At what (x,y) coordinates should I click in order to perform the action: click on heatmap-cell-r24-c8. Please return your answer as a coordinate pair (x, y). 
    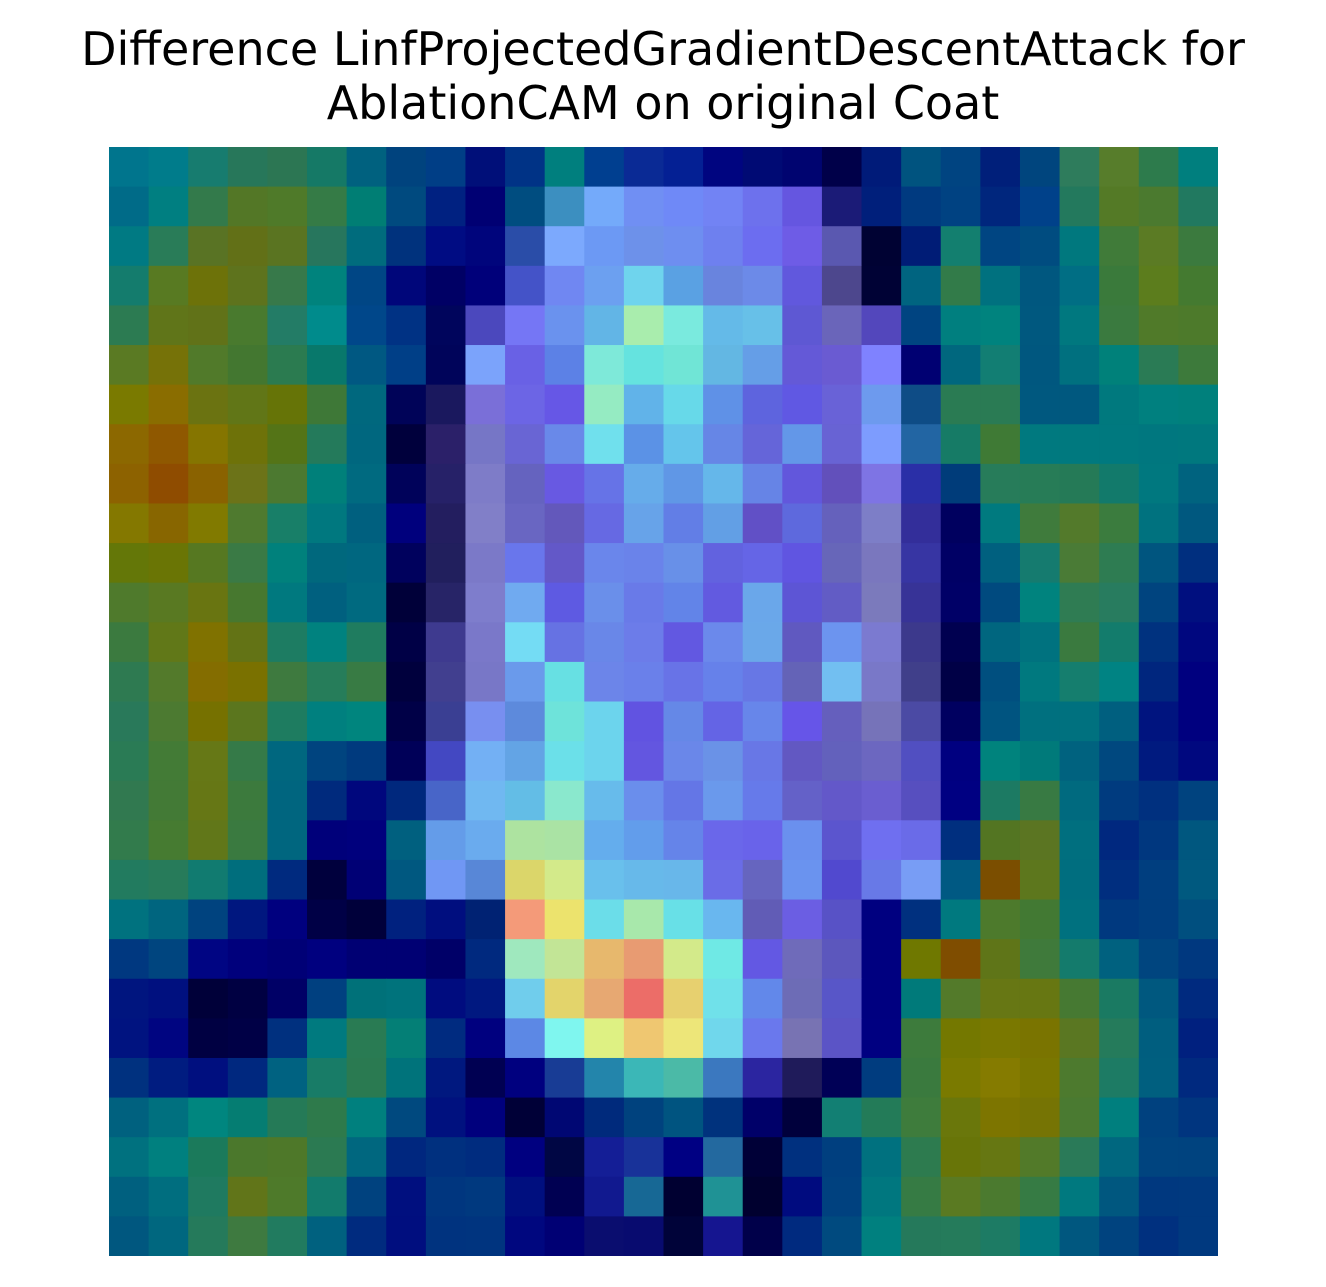
    Looking at the image, I should click on (446, 1117).